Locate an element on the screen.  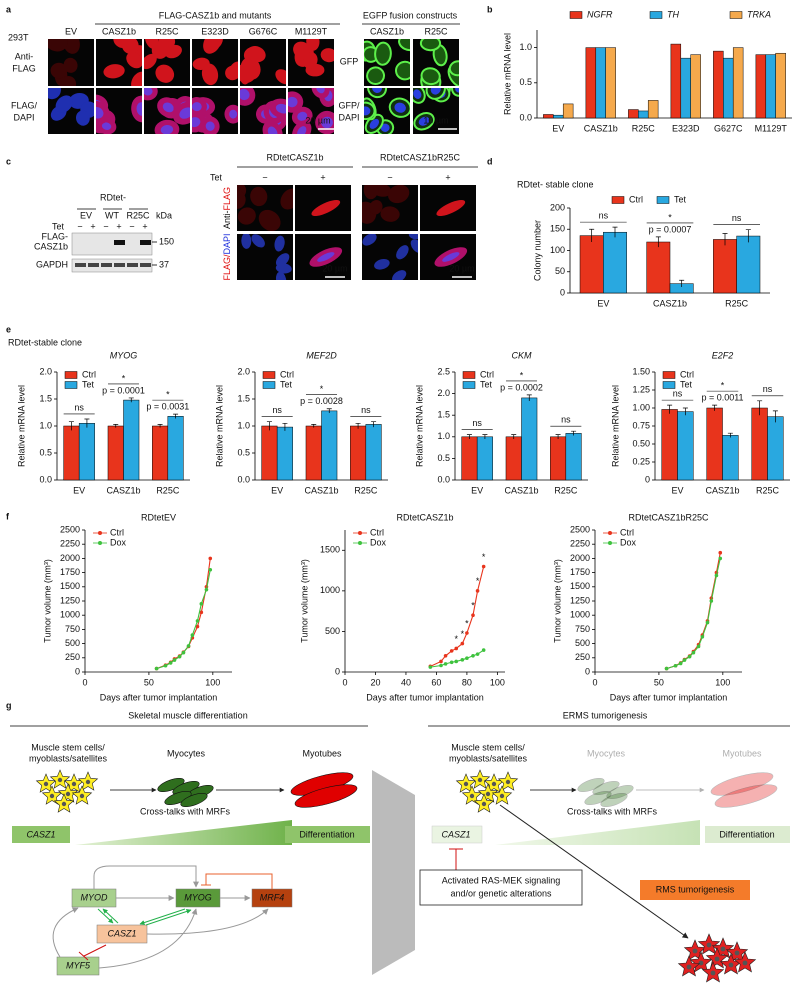
legend-swatch is located at coordinates (669, 375).